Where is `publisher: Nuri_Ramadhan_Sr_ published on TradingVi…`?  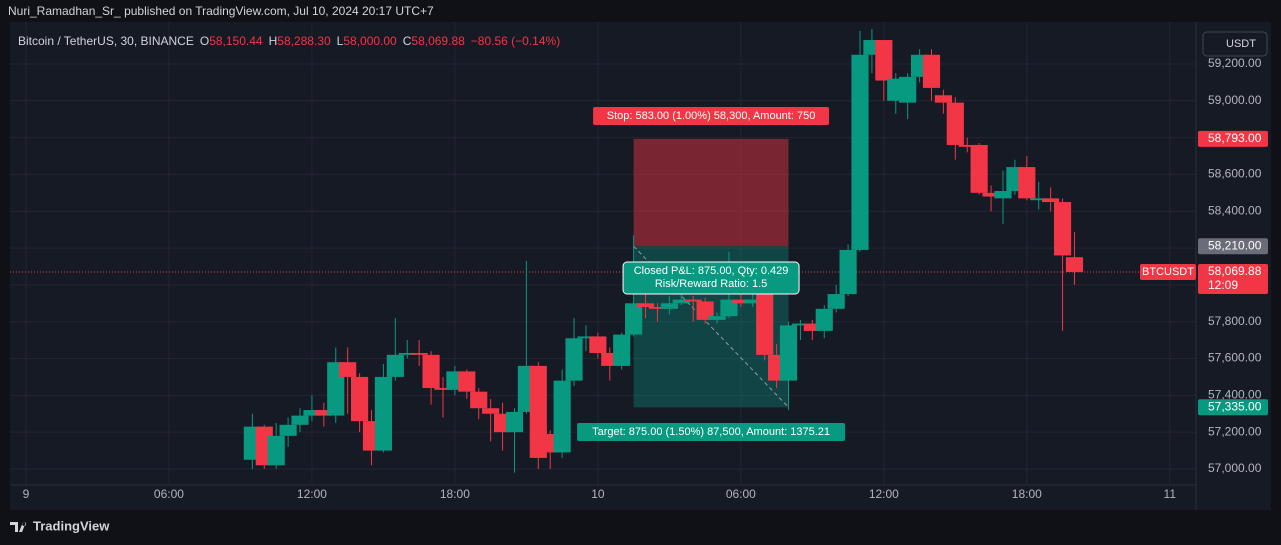
publisher: Nuri_Ramadhan_Sr_ published on TradingVi… is located at coordinates (221, 11).